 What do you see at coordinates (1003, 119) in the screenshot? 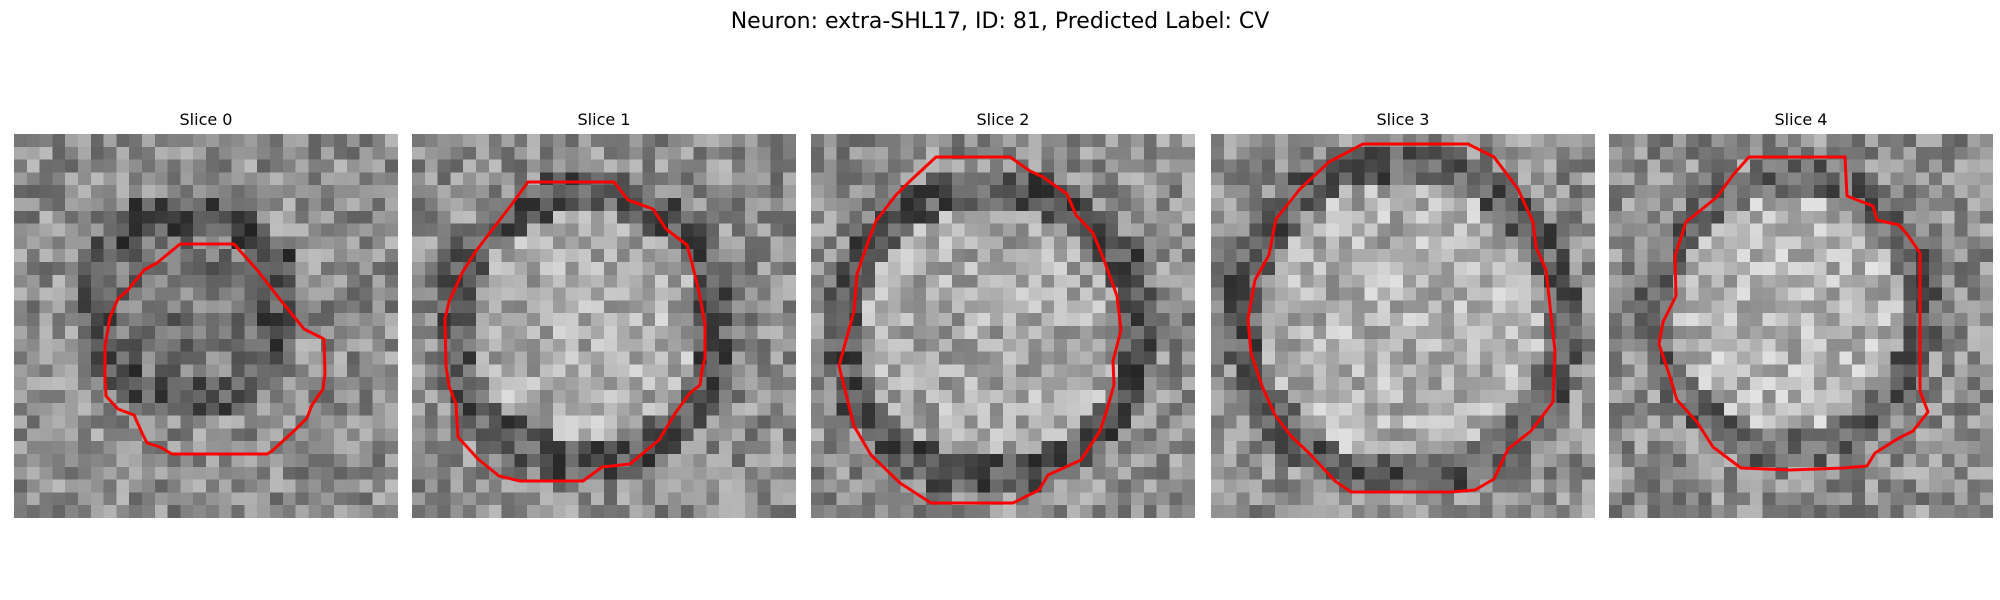
I see `slice-title: Slice 2` at bounding box center [1003, 119].